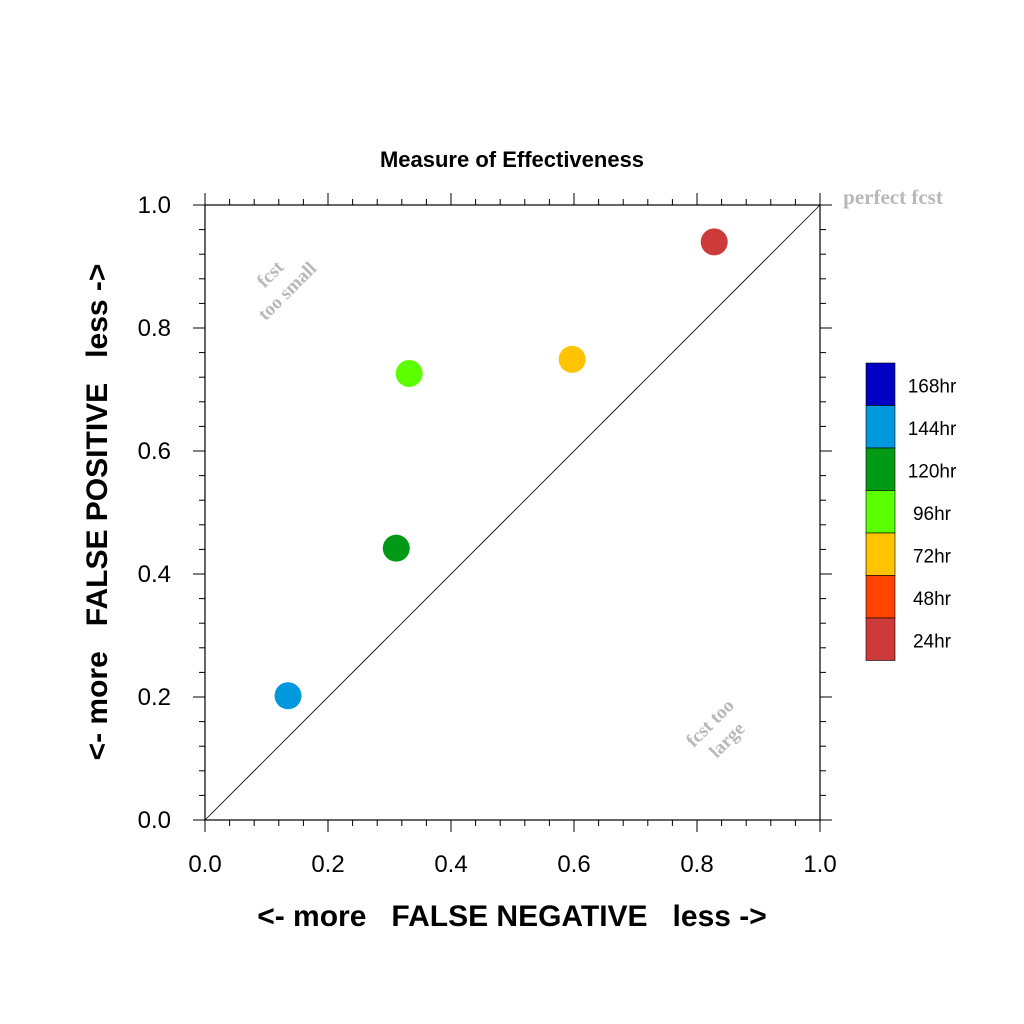  What do you see at coordinates (880, 554) in the screenshot?
I see `legend-swatch-72hr` at bounding box center [880, 554].